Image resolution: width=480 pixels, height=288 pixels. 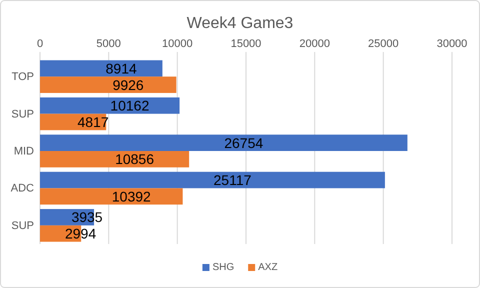 I want to click on data-label: 10392, so click(x=132, y=196).